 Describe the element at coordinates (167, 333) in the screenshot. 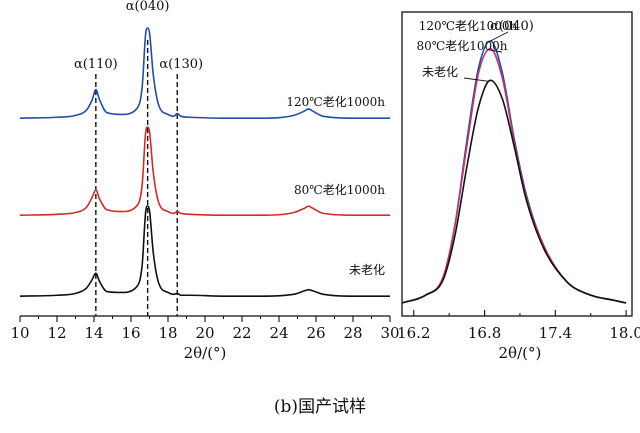

I see `left-x-tick-label: 18` at that location.